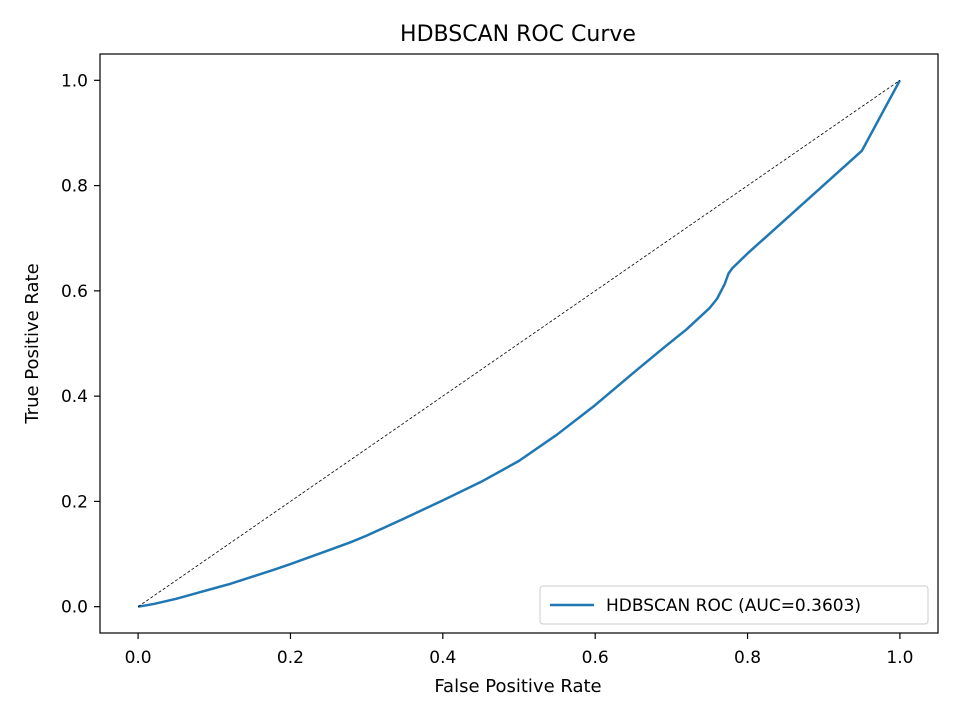 The height and width of the screenshot is (720, 960). What do you see at coordinates (74, 81) in the screenshot?
I see `y-tick-label: 1.0` at bounding box center [74, 81].